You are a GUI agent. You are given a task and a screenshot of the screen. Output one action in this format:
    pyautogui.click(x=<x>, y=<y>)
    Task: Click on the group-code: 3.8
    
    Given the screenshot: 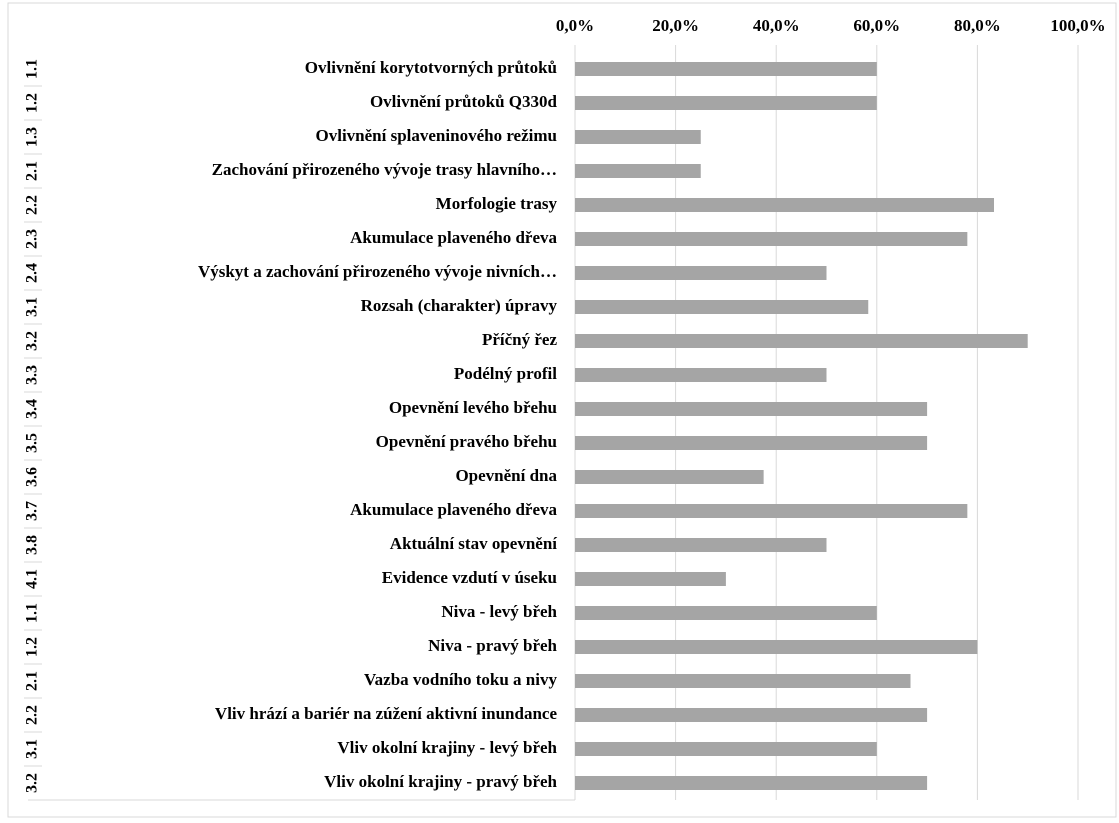 What is the action you would take?
    pyautogui.click(x=32, y=545)
    